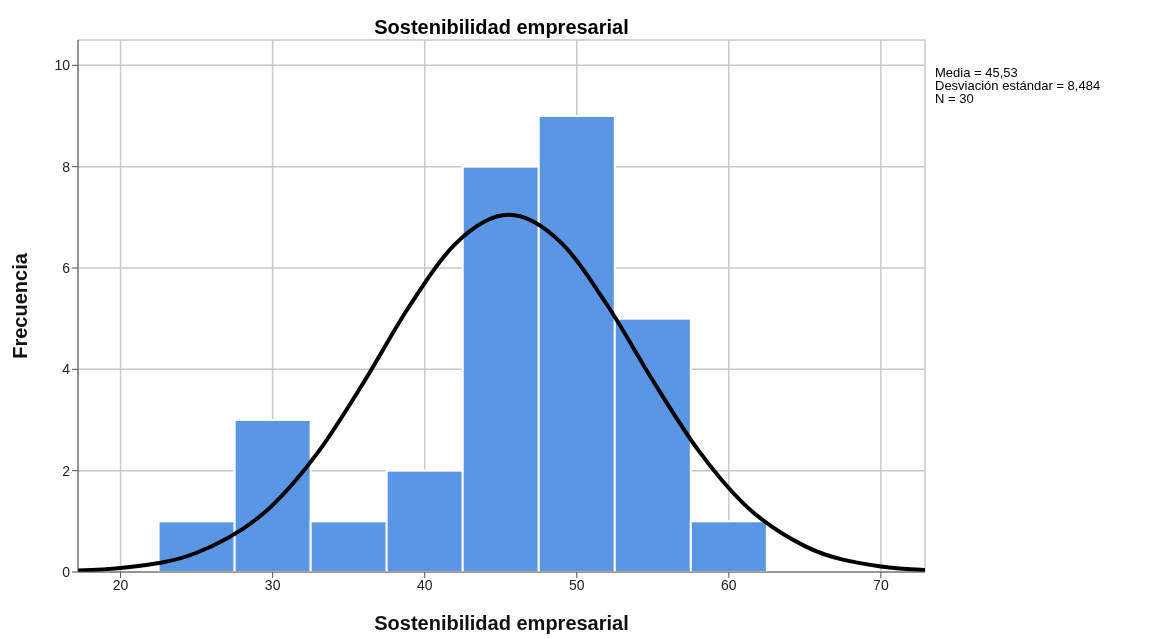 The image size is (1151, 639). Describe the element at coordinates (1018, 85) in the screenshot. I see `text: Desviación estándar = 8,484` at that location.